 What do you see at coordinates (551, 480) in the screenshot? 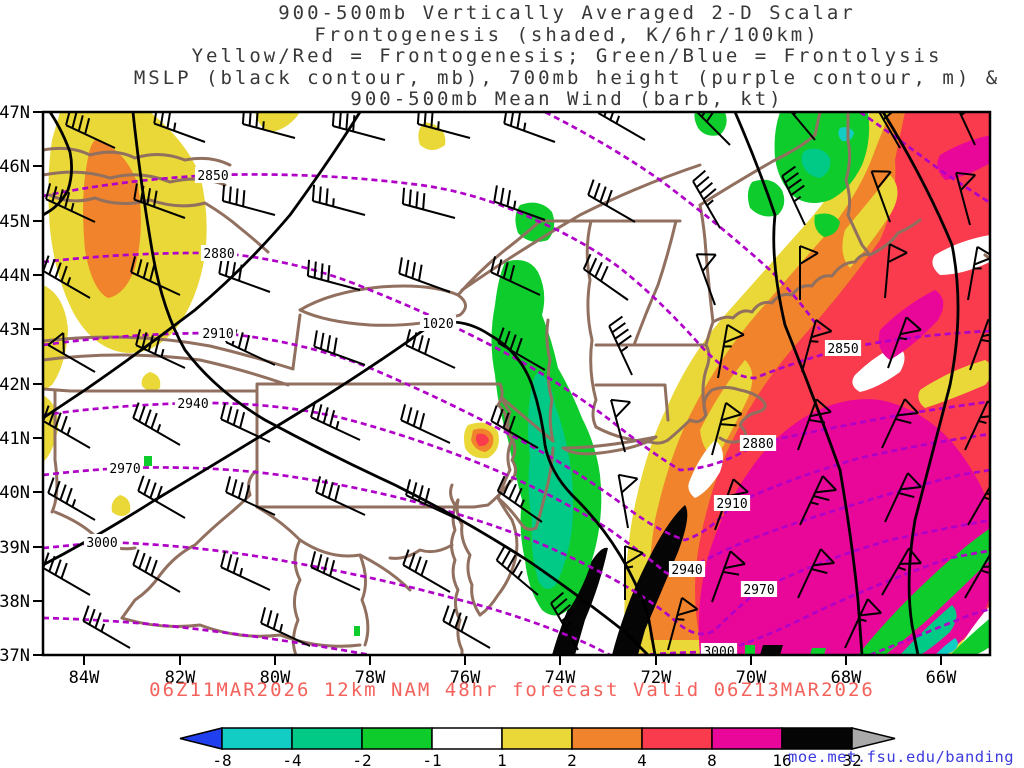
I see `shaded-region-teal` at bounding box center [551, 480].